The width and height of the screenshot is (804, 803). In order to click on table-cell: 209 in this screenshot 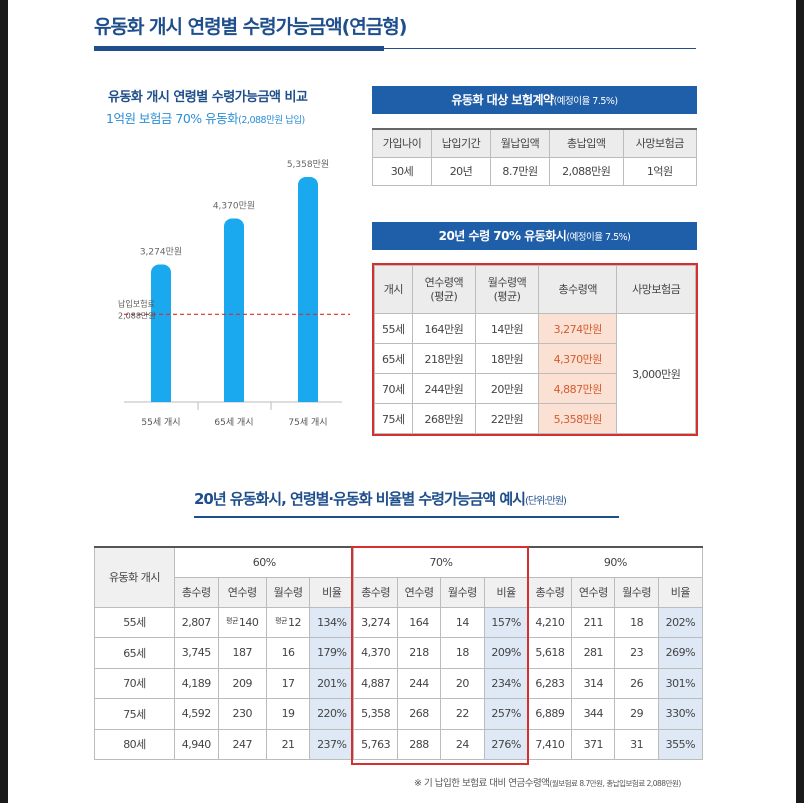, I will do `click(242, 683)`.